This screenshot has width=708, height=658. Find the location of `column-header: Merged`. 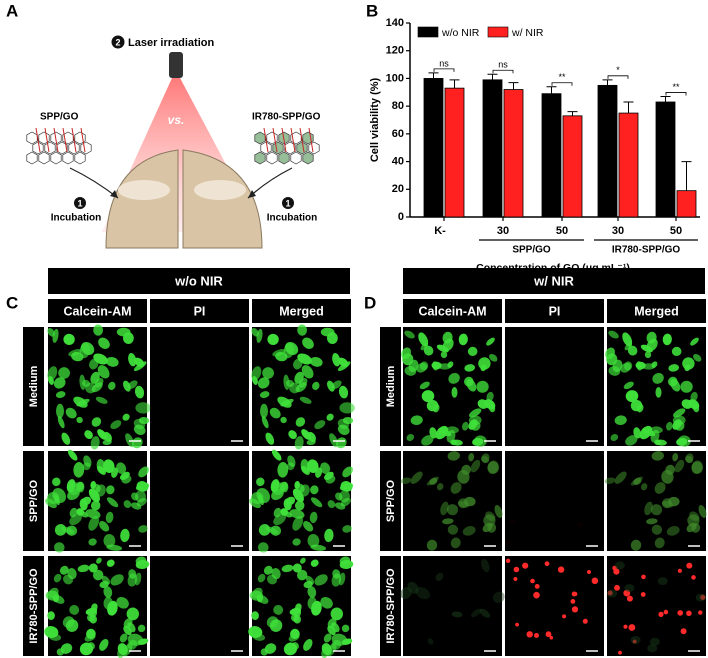

column-header: Merged is located at coordinates (301, 311).